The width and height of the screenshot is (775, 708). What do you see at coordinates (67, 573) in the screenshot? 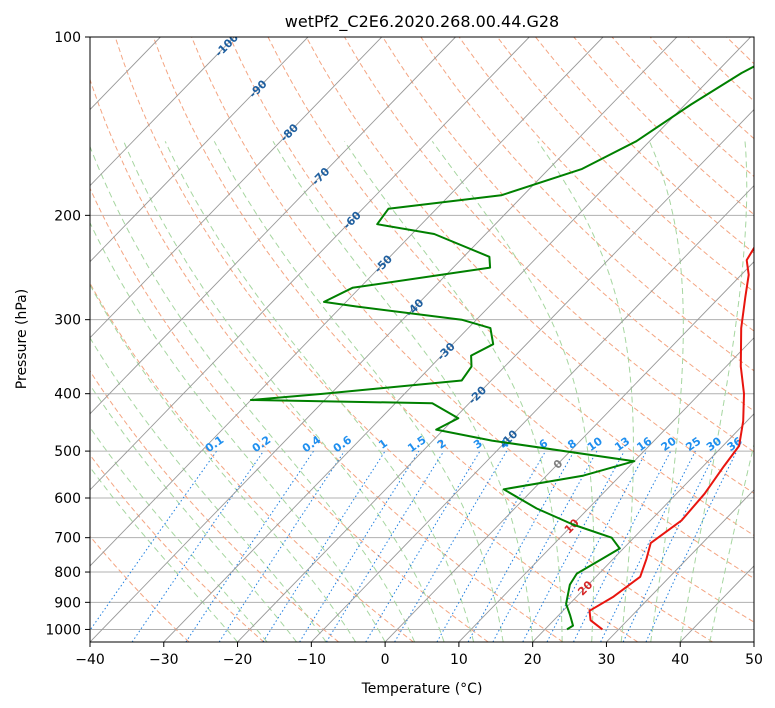
I see `y-tick-label: 800` at bounding box center [67, 573].